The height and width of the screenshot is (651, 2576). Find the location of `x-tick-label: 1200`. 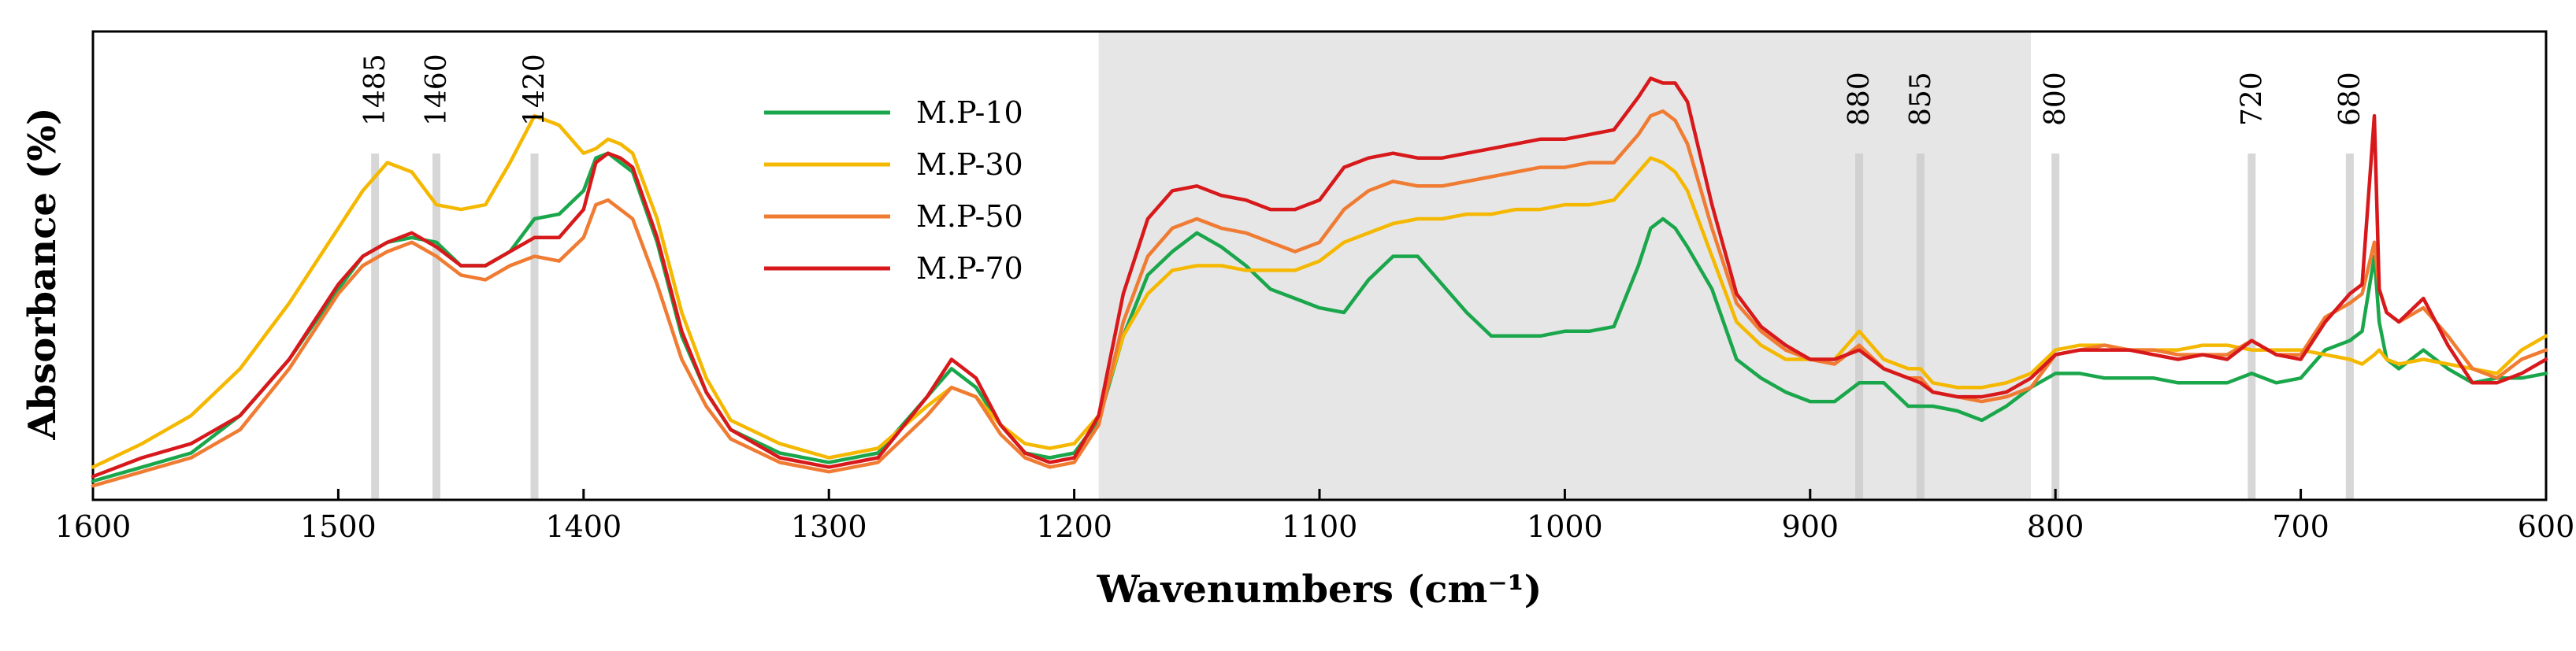

x-tick-label: 1200 is located at coordinates (1074, 526).